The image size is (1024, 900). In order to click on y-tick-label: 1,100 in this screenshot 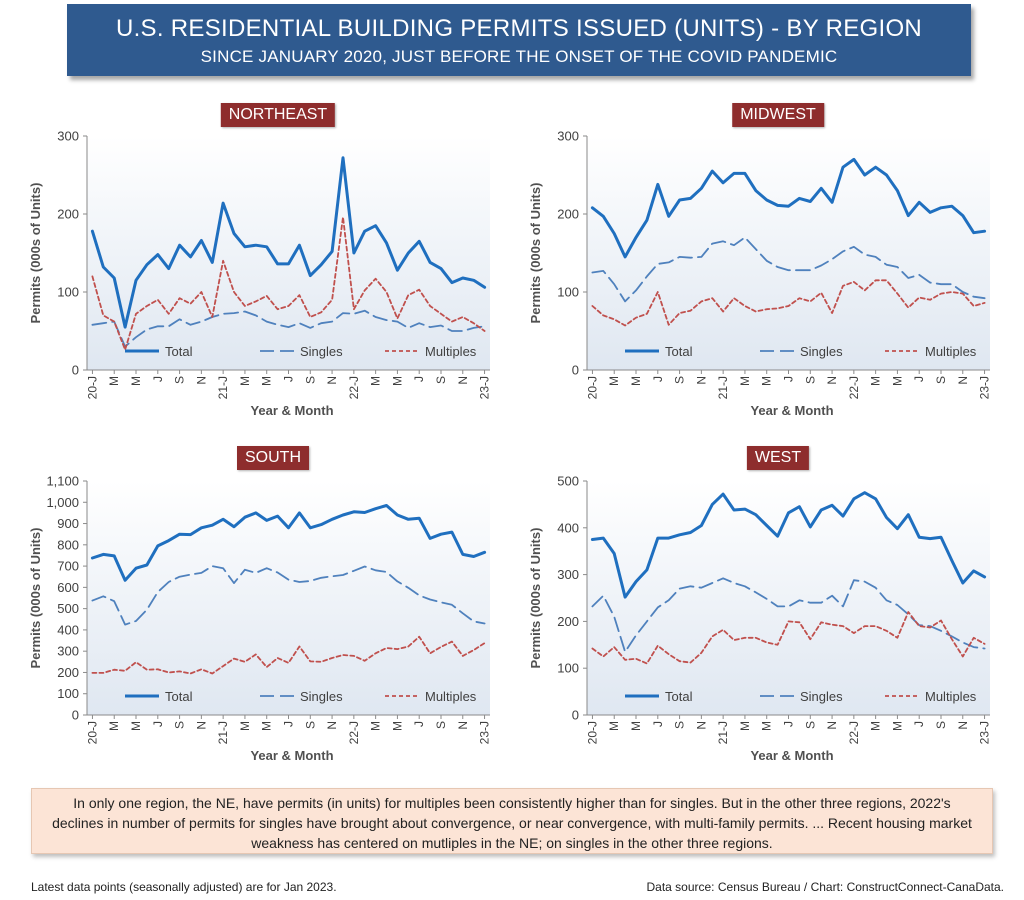, I will do `click(62, 481)`.